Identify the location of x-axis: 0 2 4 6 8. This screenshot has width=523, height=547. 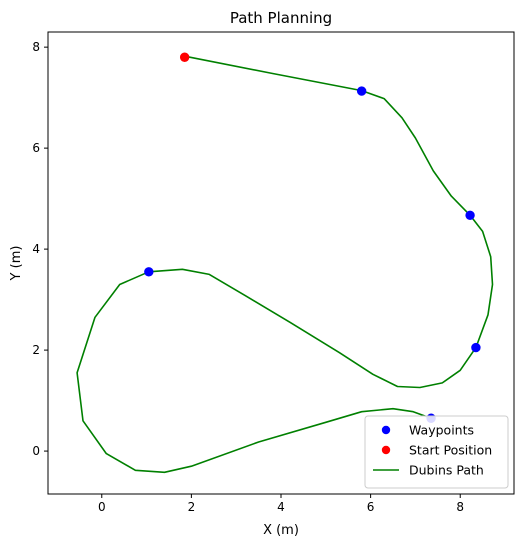
(281, 504).